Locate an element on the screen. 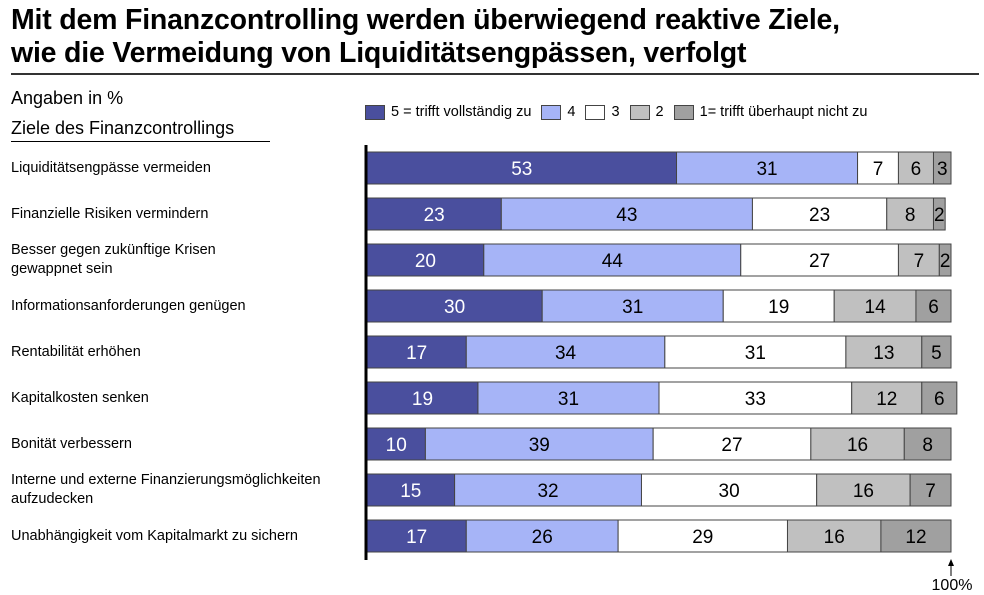  category-label-line: Rentabilität erhöhen is located at coordinates (76, 351).